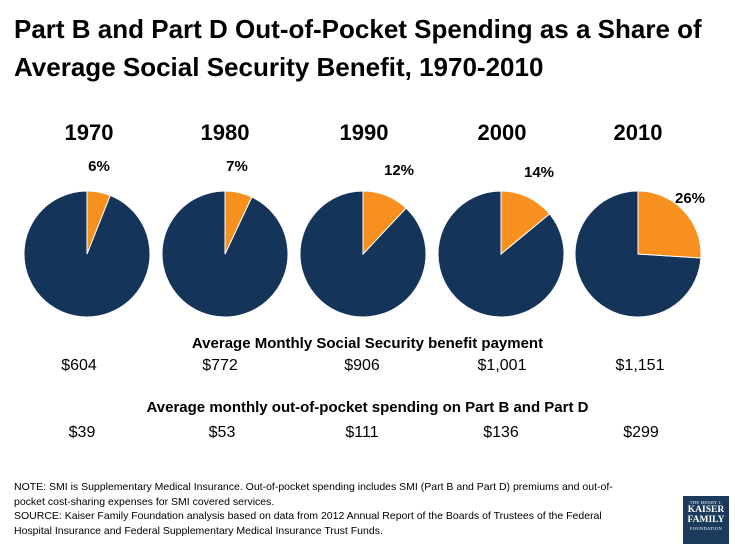 This screenshot has height=551, width=735. What do you see at coordinates (225, 132) in the screenshot?
I see `year-label-1980: 1980` at bounding box center [225, 132].